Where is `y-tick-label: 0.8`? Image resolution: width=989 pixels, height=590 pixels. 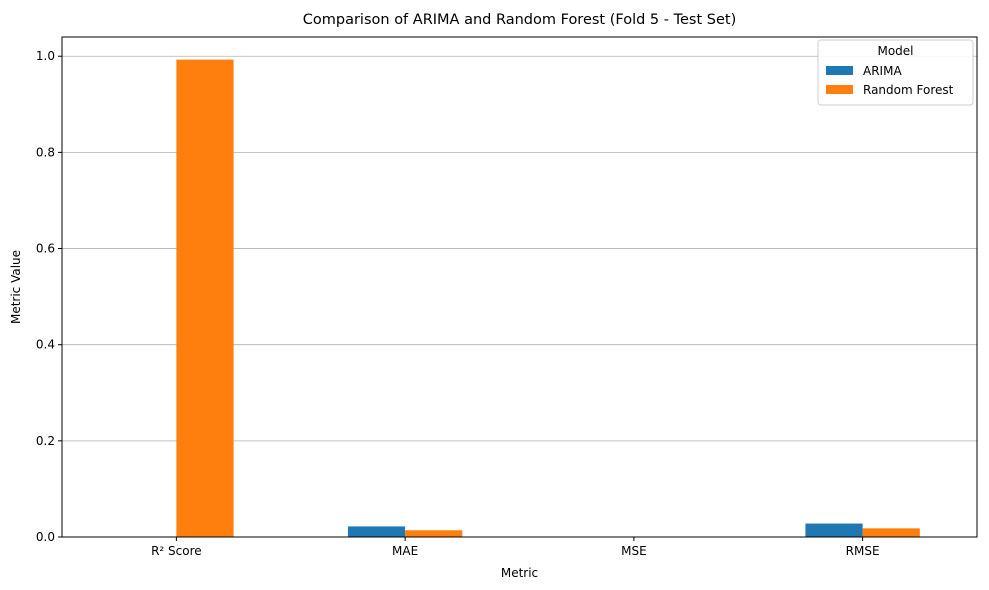 y-tick-label: 0.8 is located at coordinates (45, 152).